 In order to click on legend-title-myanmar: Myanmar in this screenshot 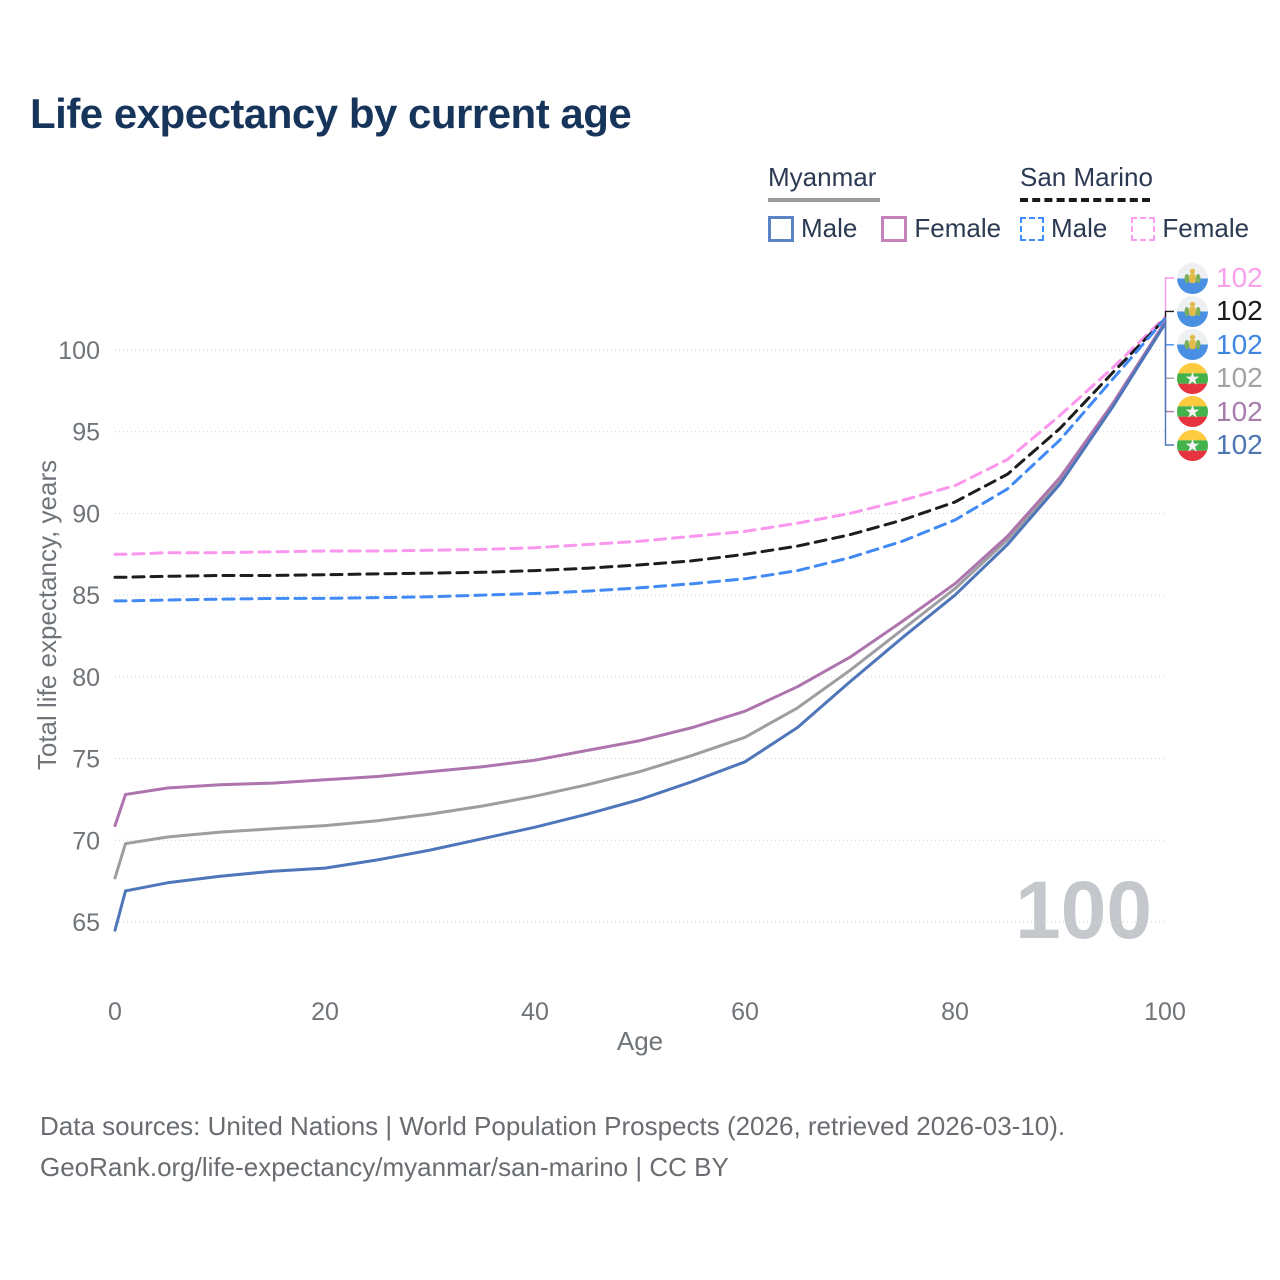, I will do `click(822, 177)`.